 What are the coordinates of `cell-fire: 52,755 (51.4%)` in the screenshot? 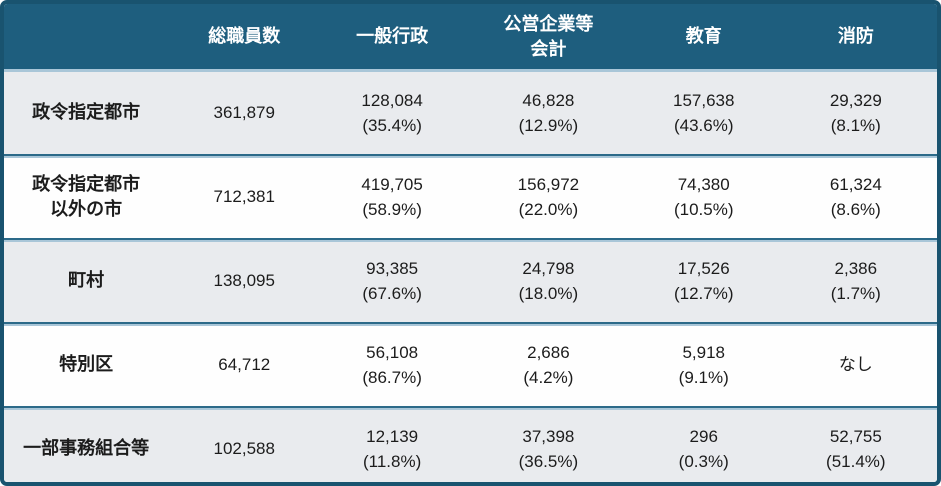 It's located at (855, 444).